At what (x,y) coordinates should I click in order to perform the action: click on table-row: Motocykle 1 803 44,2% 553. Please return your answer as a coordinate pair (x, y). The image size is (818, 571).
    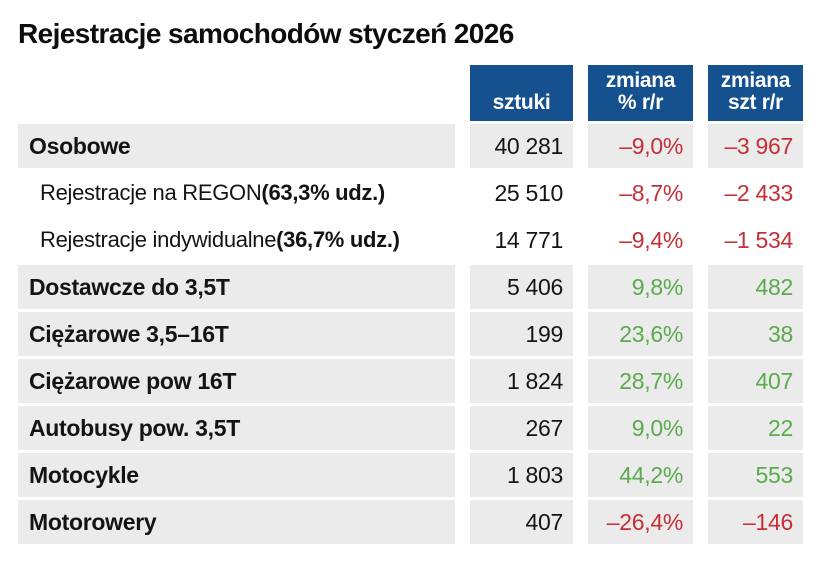
    Looking at the image, I should click on (410, 475).